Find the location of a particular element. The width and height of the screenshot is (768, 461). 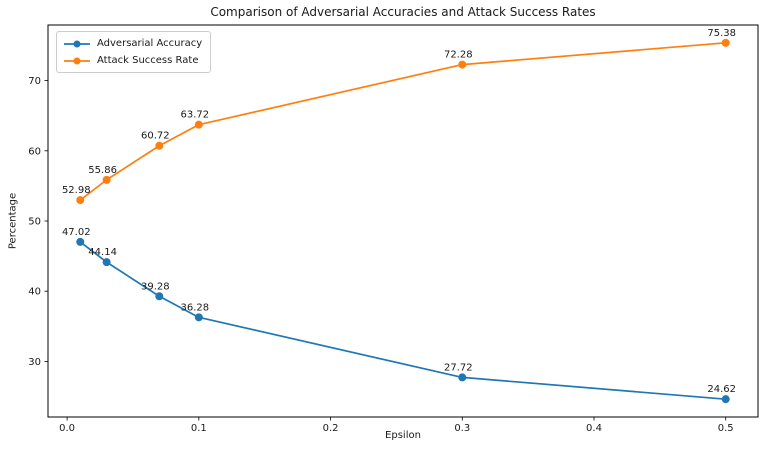

y-tick-label: 60 is located at coordinates (34, 151).